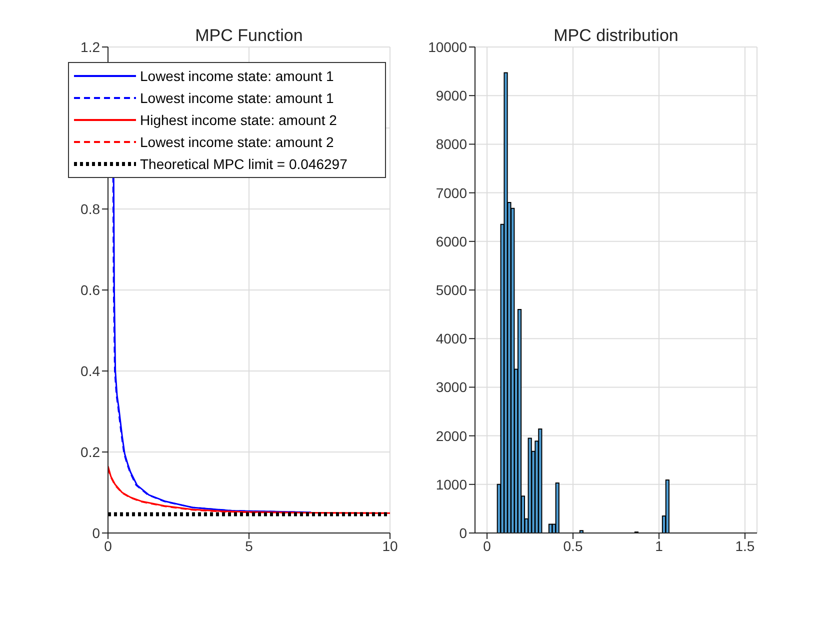 The height and width of the screenshot is (630, 840). Describe the element at coordinates (616, 36) in the screenshot. I see `chart-title: MPC distribution` at that location.